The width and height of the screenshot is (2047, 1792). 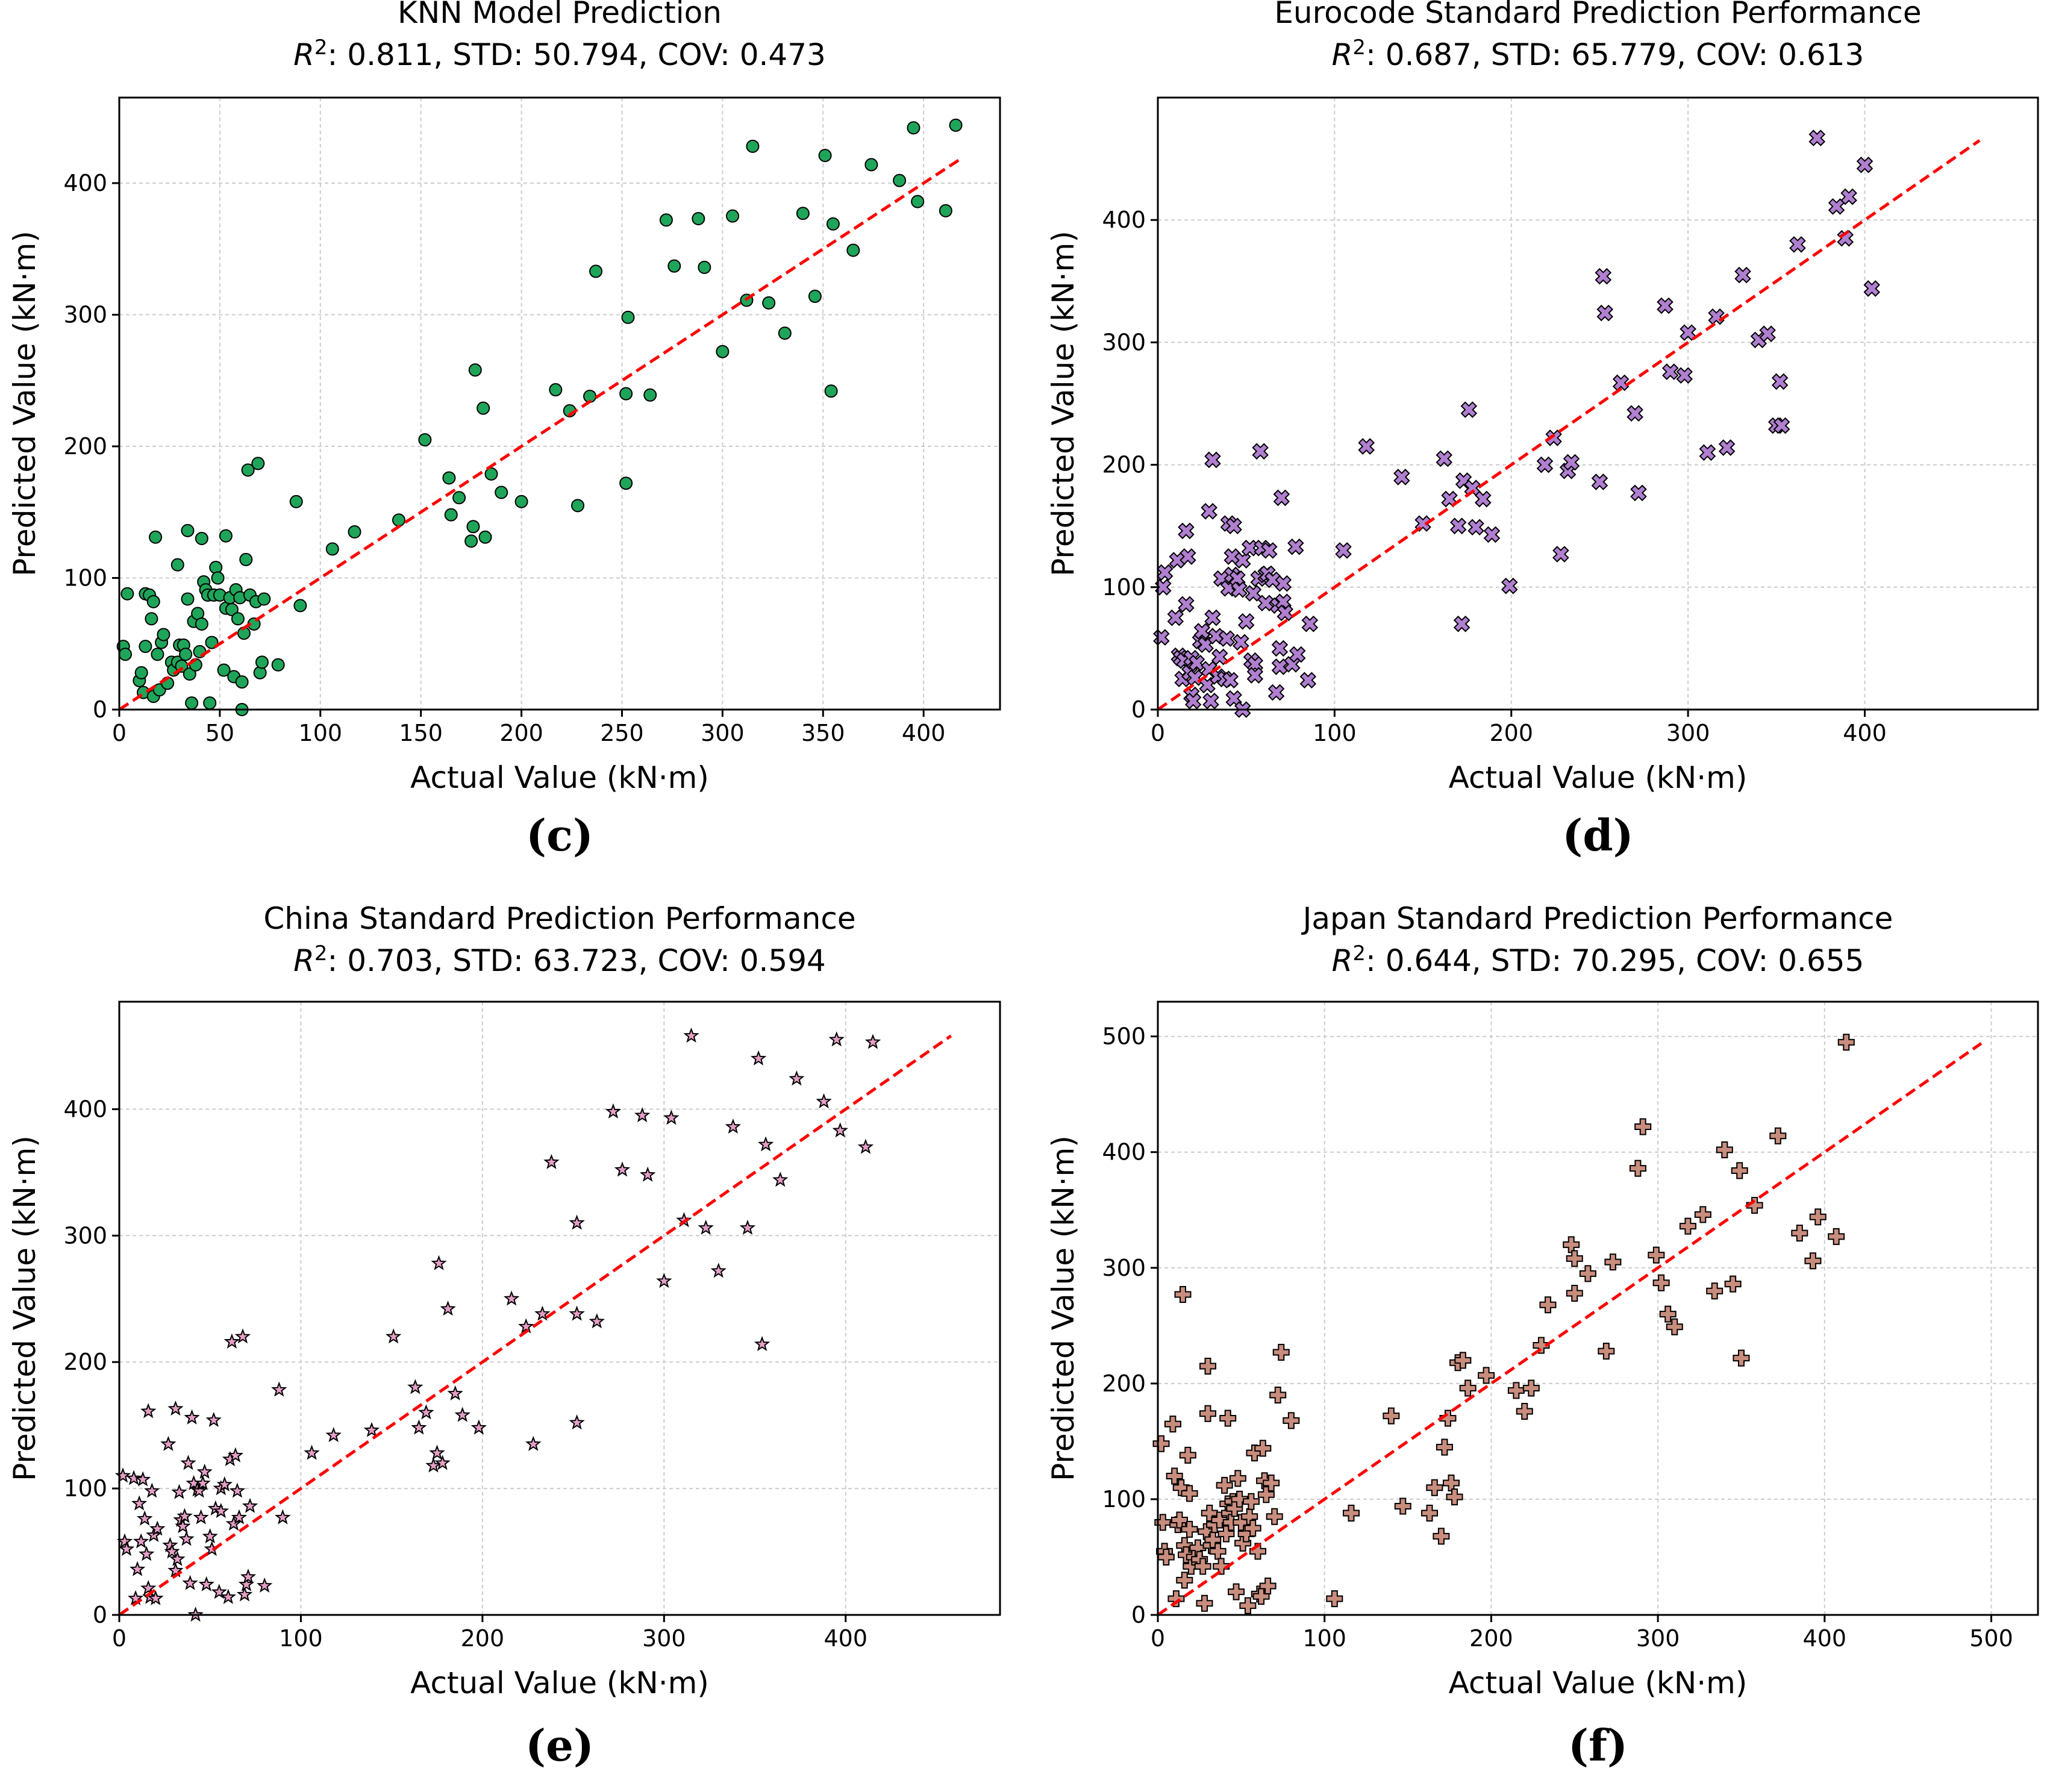 What do you see at coordinates (559, 835) in the screenshot?
I see `panel-label: (c)` at bounding box center [559, 835].